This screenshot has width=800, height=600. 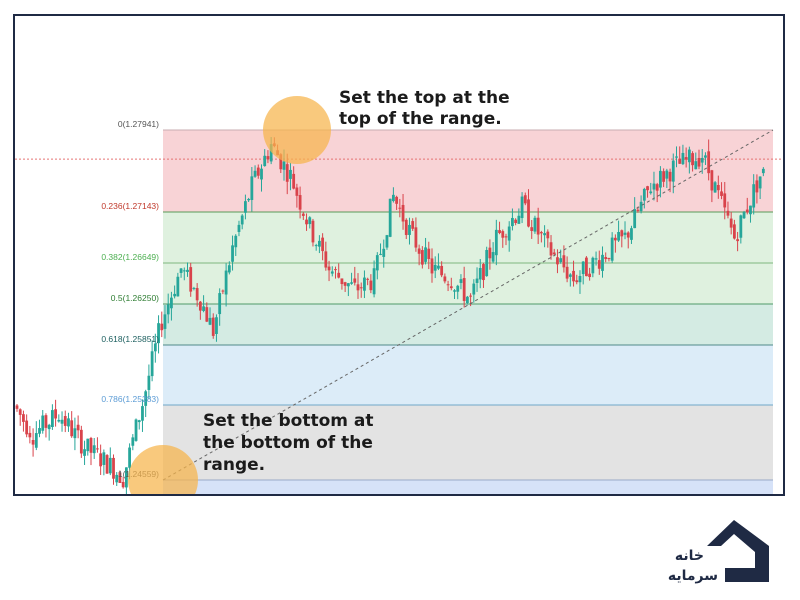 What do you see at coordinates (420, 119) in the screenshot?
I see `annotation-top-line: top of the range.` at bounding box center [420, 119].